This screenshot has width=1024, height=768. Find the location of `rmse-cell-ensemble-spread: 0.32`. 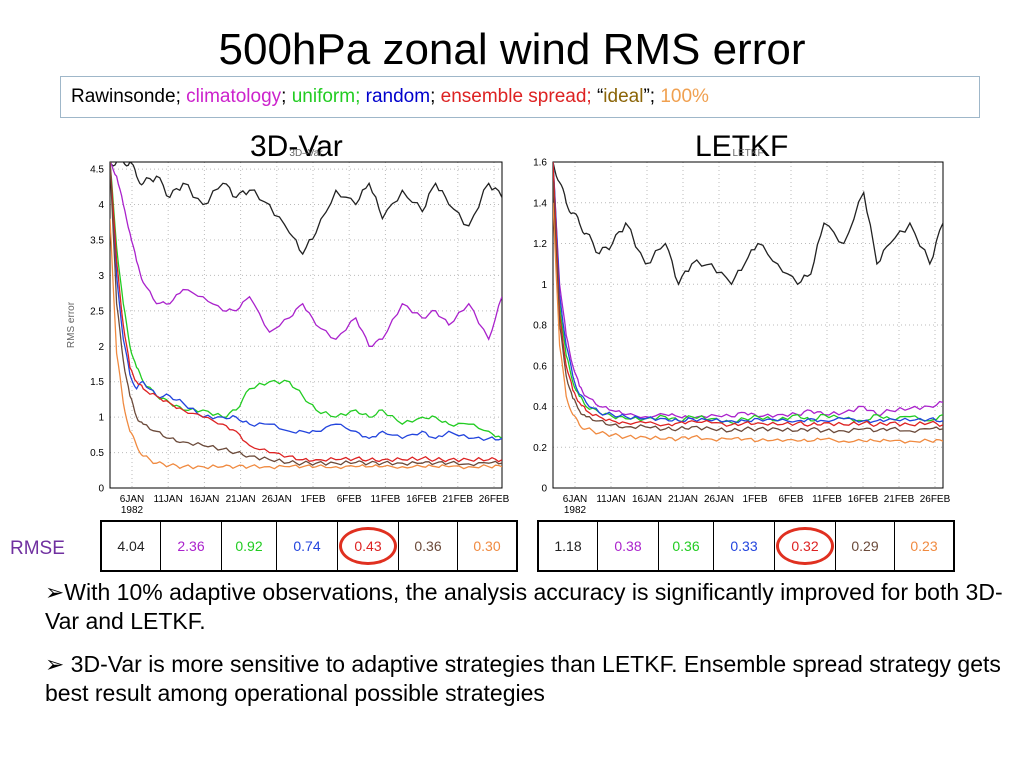

rmse-cell-ensemble-spread: 0.32 is located at coordinates (805, 546).